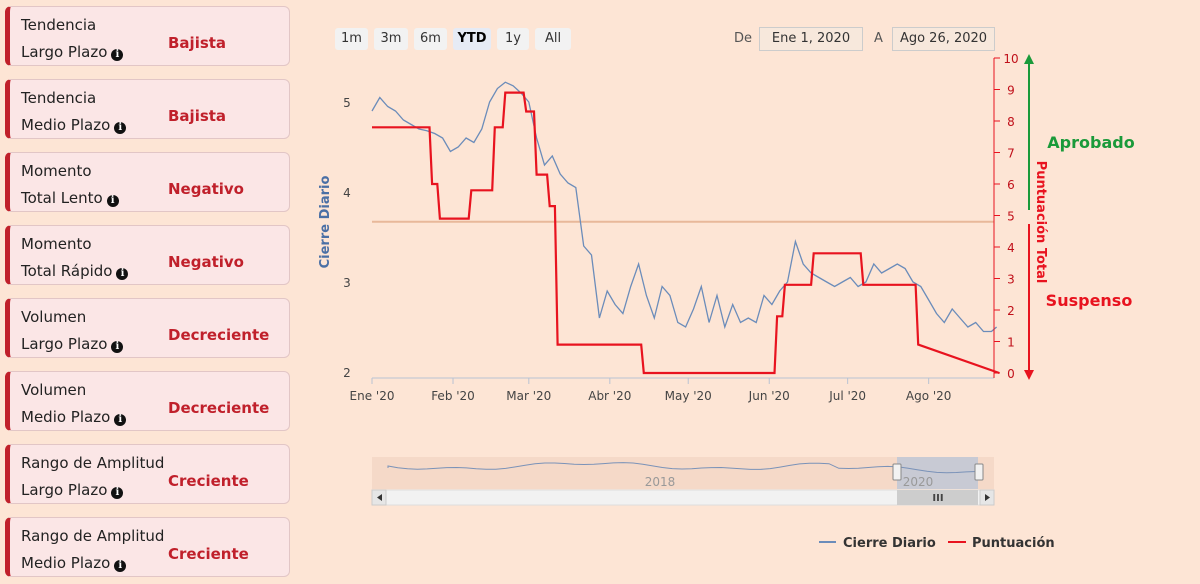  What do you see at coordinates (379, 497) in the screenshot?
I see `chevron-left-icon` at bounding box center [379, 497].